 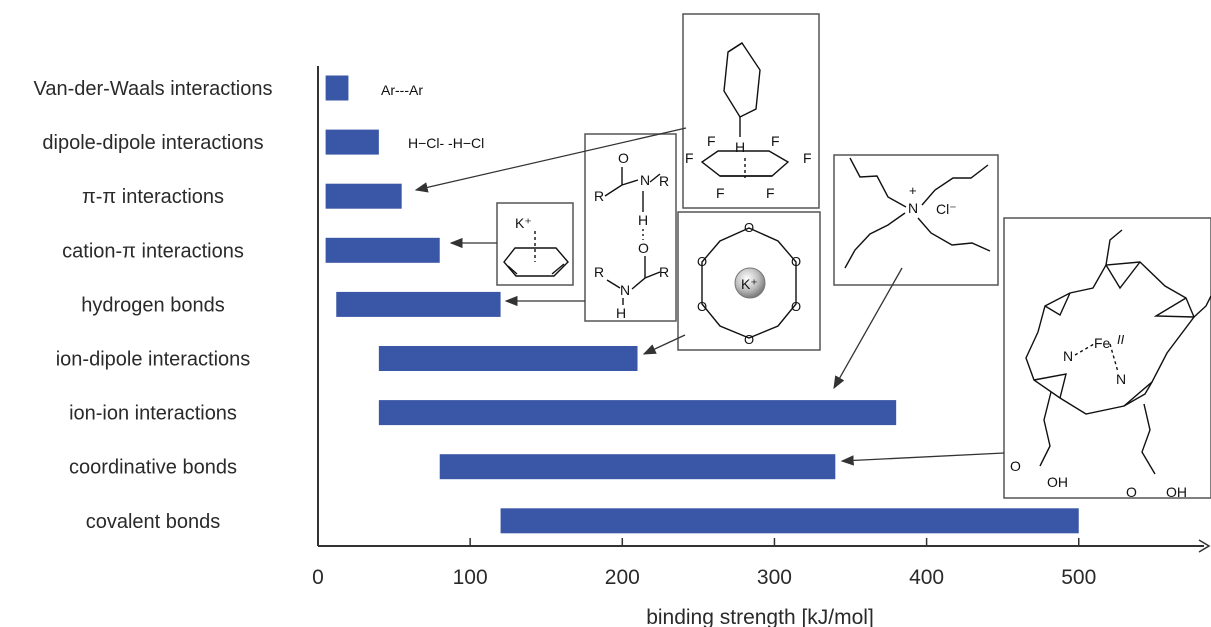 I want to click on heme-structure: N N Fe II O OH O OH, so click(x=1107, y=358).